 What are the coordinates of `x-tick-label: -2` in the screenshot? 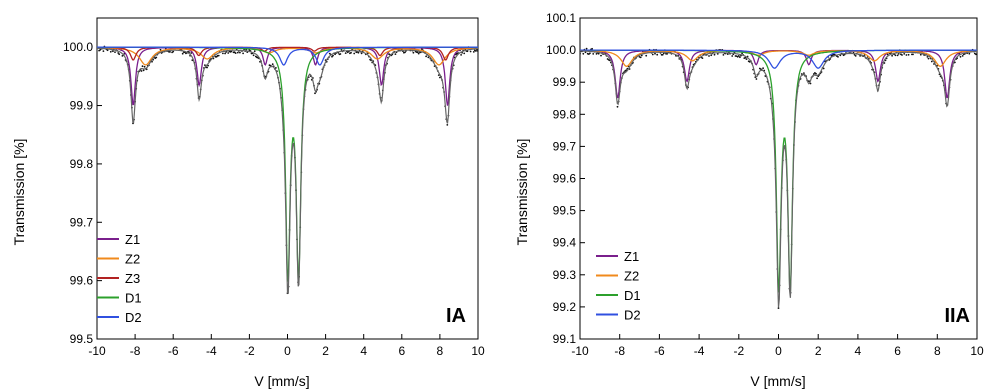 It's located at (249, 351).